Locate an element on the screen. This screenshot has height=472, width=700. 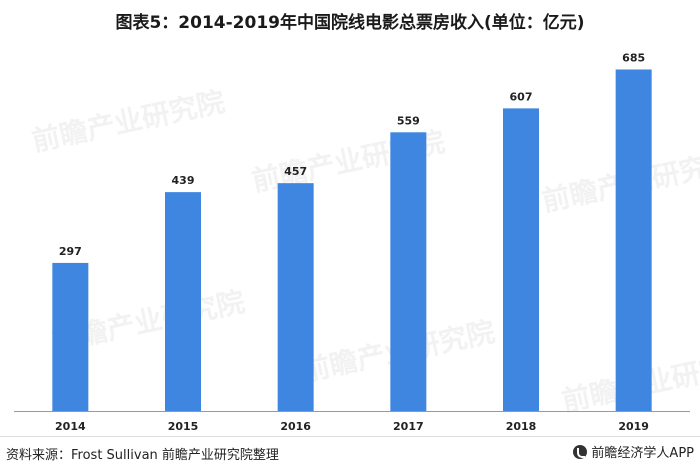
bar-2016 is located at coordinates (295, 297).